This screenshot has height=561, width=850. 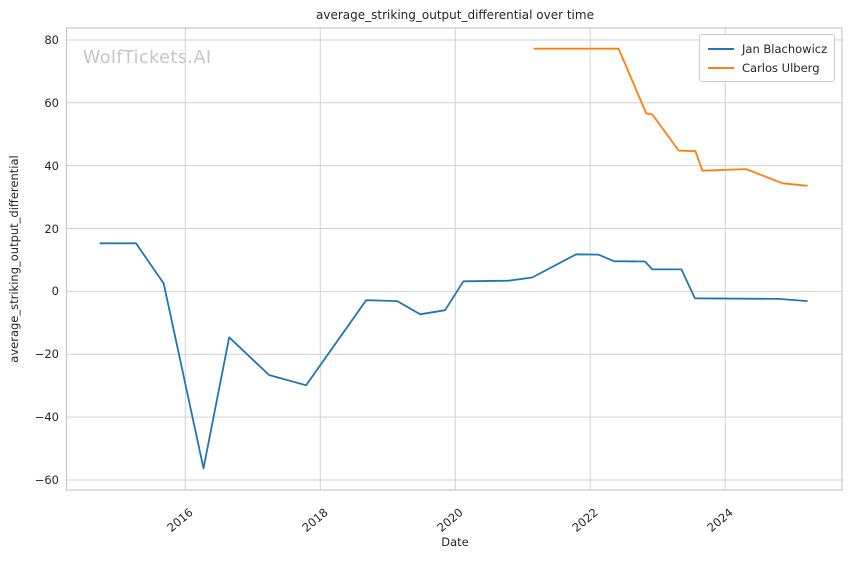 I want to click on y-tick-label: −20, so click(x=46, y=354).